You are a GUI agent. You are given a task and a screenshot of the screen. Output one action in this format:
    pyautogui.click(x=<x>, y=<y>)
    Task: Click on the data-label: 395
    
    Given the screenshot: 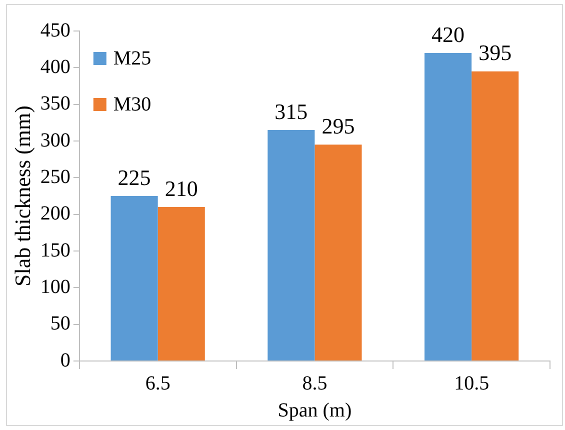 What is the action you would take?
    pyautogui.click(x=495, y=53)
    